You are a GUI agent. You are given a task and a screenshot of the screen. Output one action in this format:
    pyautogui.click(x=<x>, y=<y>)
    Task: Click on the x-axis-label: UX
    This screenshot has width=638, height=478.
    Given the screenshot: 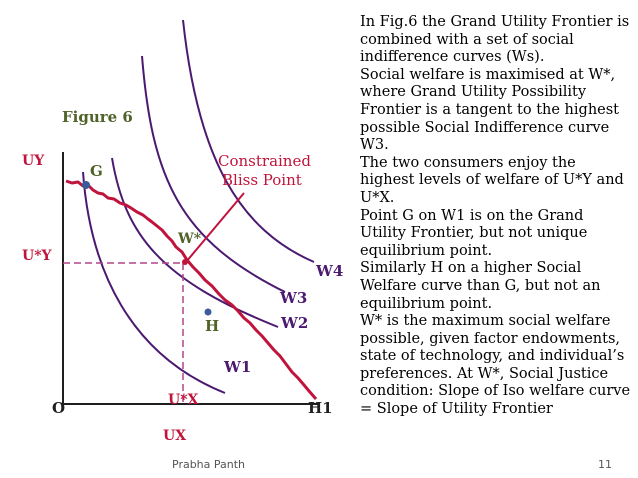 What is the action you would take?
    pyautogui.click(x=175, y=436)
    